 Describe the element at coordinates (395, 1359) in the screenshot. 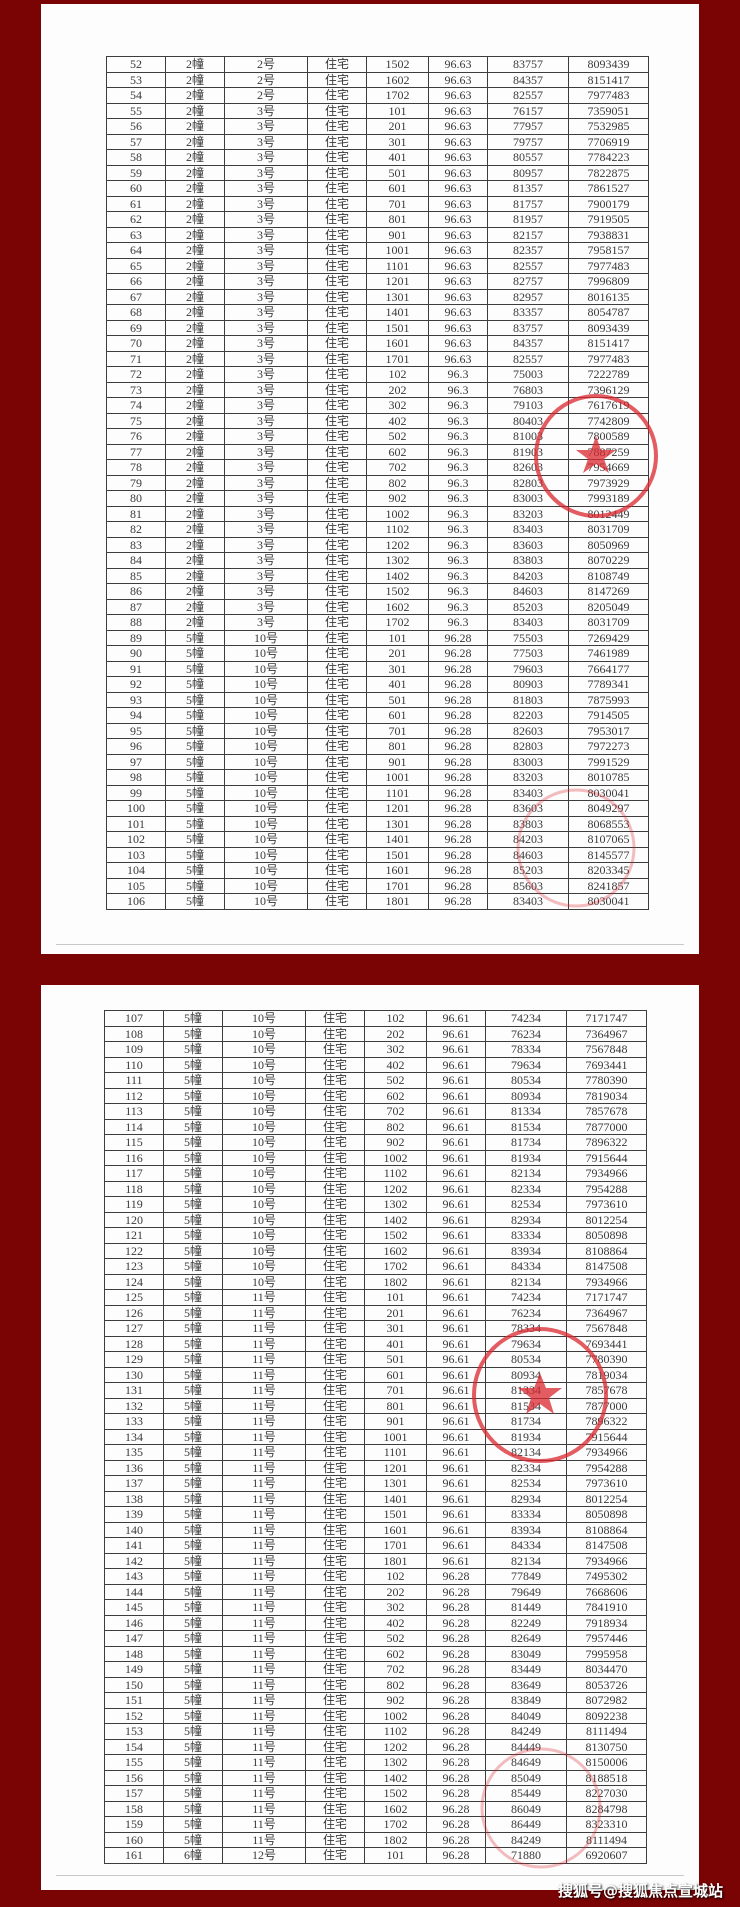

I see `table-cell: 501` at that location.